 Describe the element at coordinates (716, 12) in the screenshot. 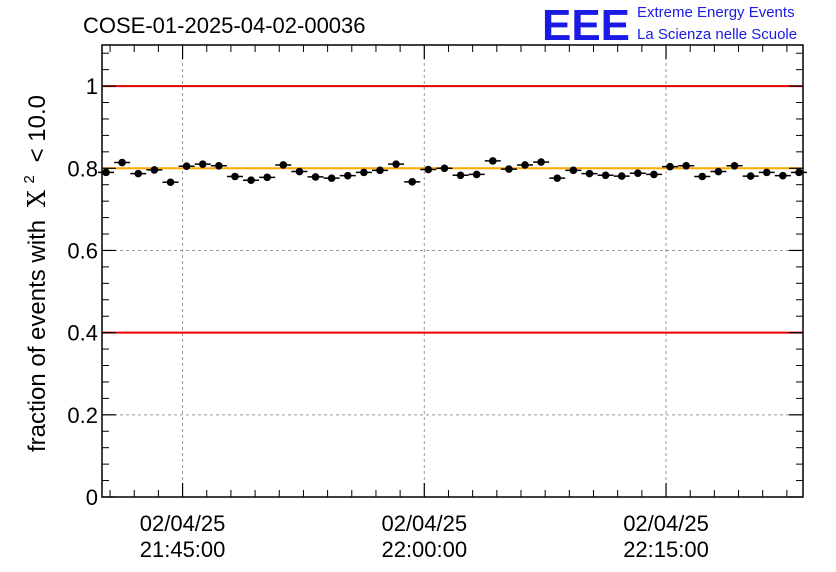

I see `eee-logo-line1: Extreme Energy Events` at that location.